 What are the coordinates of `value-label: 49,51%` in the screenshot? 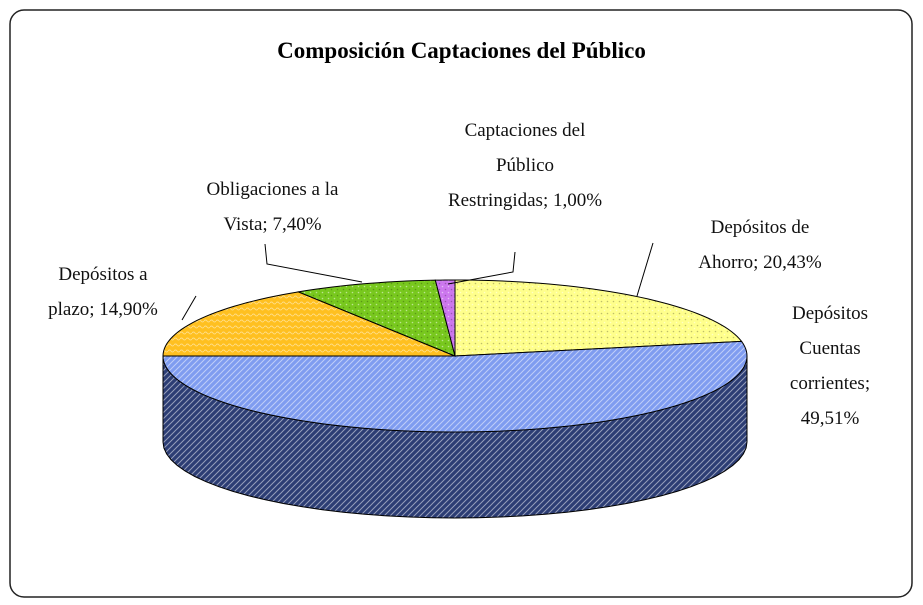 It's located at (830, 418).